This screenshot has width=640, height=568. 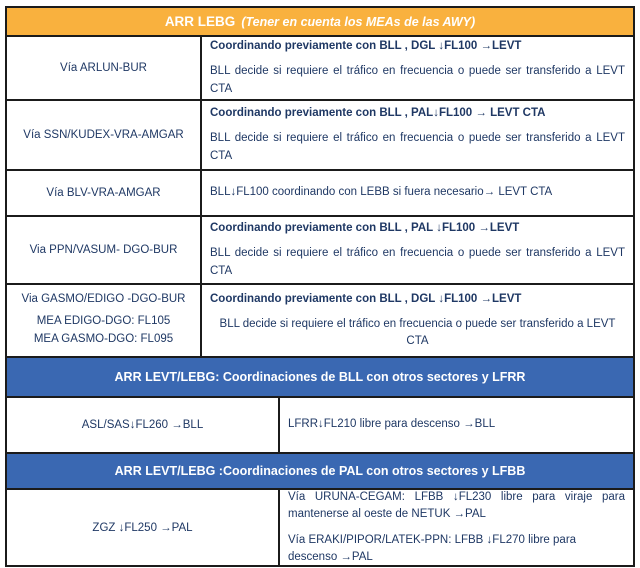 I want to click on via-label: Vía ARLUN-BUR, so click(x=103, y=68).